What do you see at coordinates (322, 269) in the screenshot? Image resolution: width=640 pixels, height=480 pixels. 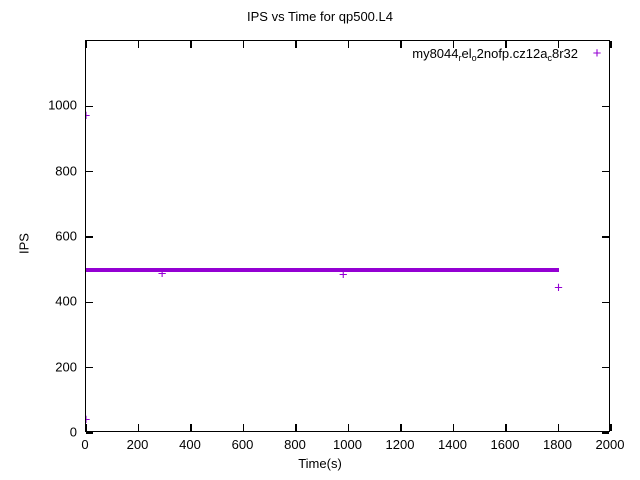 I see `data-dense-band` at bounding box center [322, 269].